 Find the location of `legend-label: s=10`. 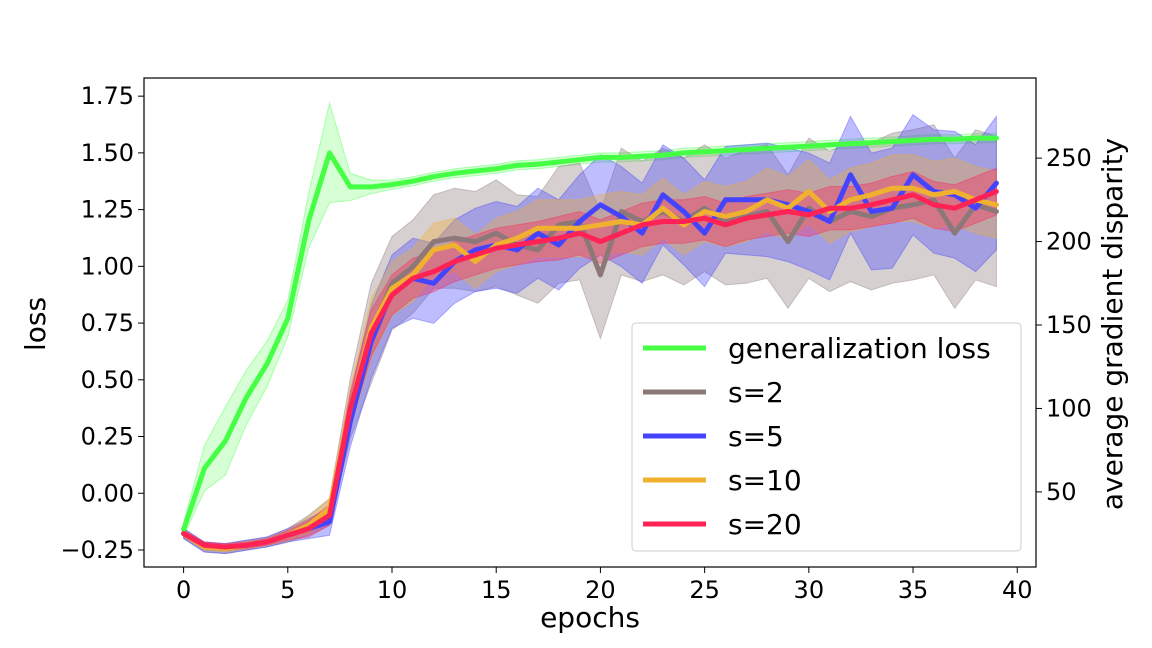

legend-label: s=10 is located at coordinates (765, 480).